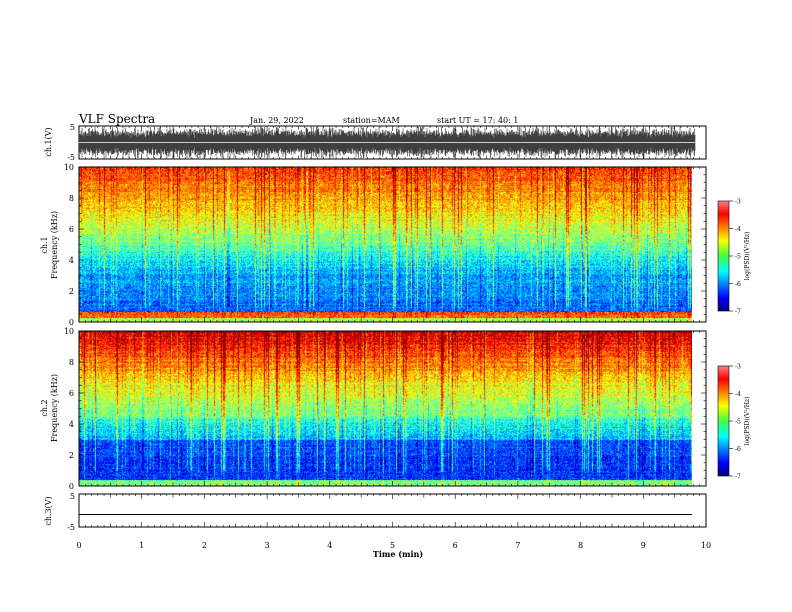 The image size is (792, 612). What do you see at coordinates (392, 510) in the screenshot?
I see `ch3-waveform-frame` at bounding box center [392, 510].